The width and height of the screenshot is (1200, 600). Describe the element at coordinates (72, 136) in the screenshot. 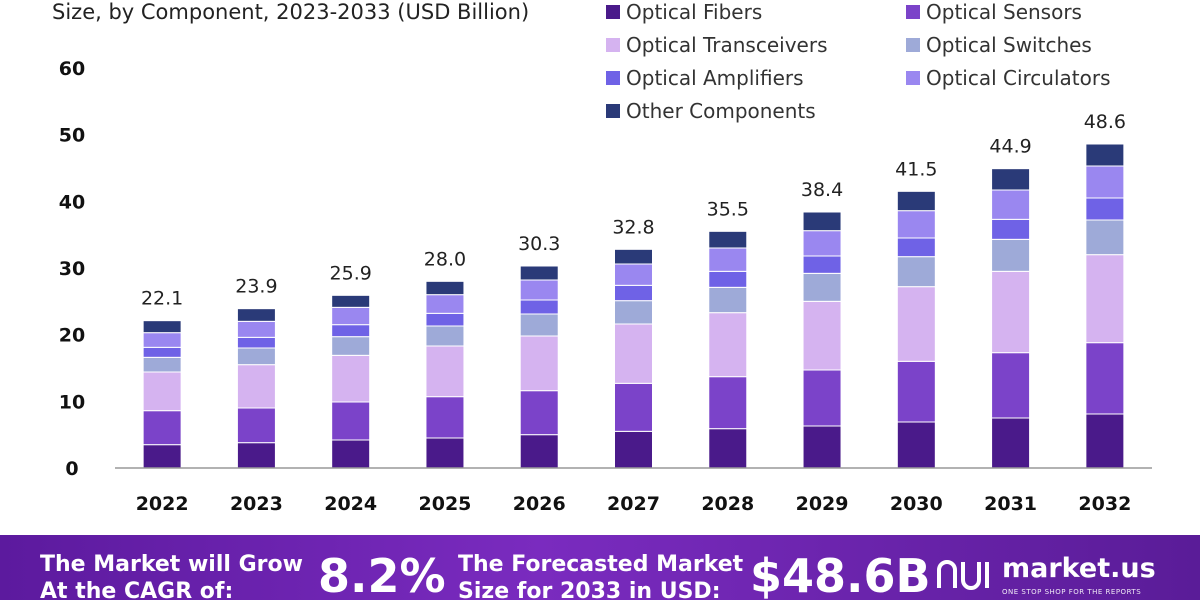

I see `y-tick-label: 50` at that location.